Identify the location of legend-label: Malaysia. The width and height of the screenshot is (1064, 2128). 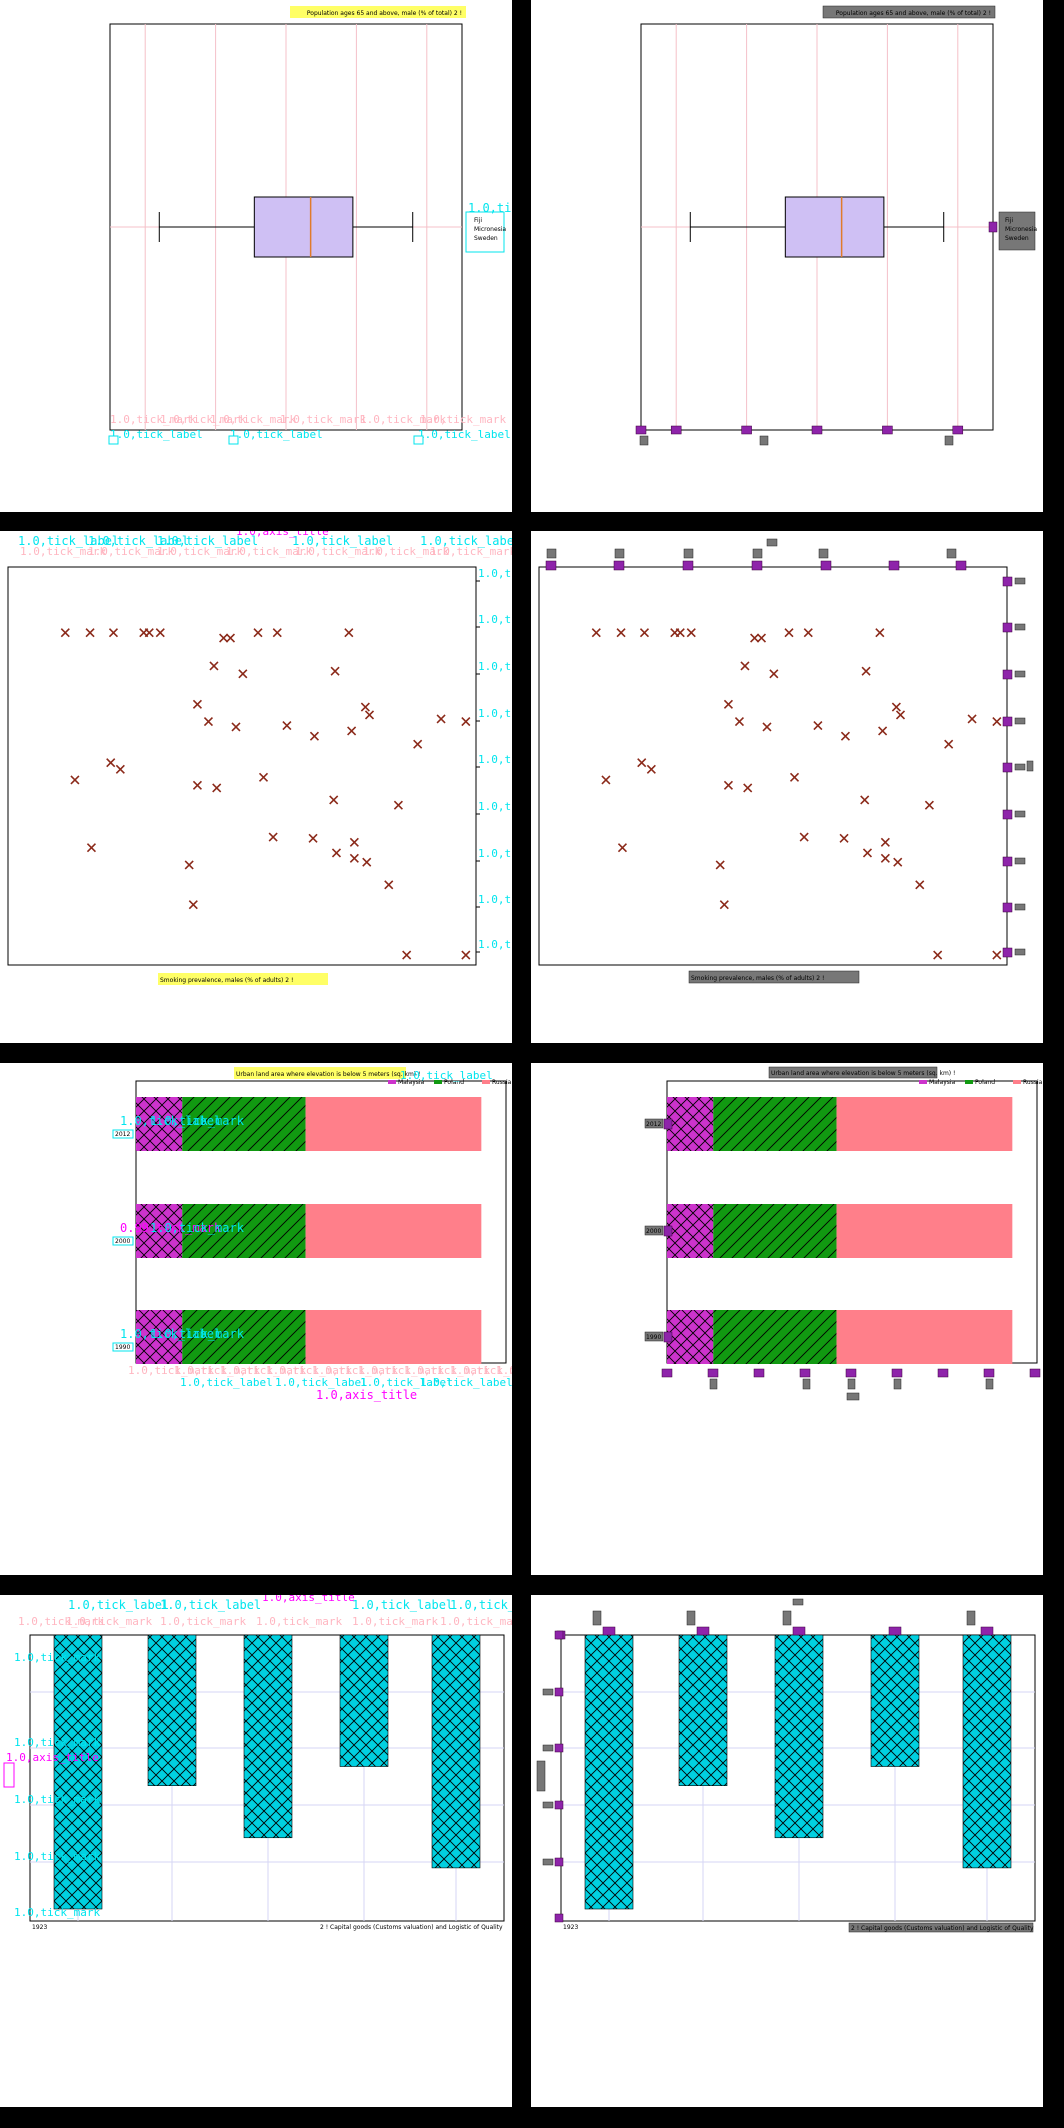
(942, 1082).